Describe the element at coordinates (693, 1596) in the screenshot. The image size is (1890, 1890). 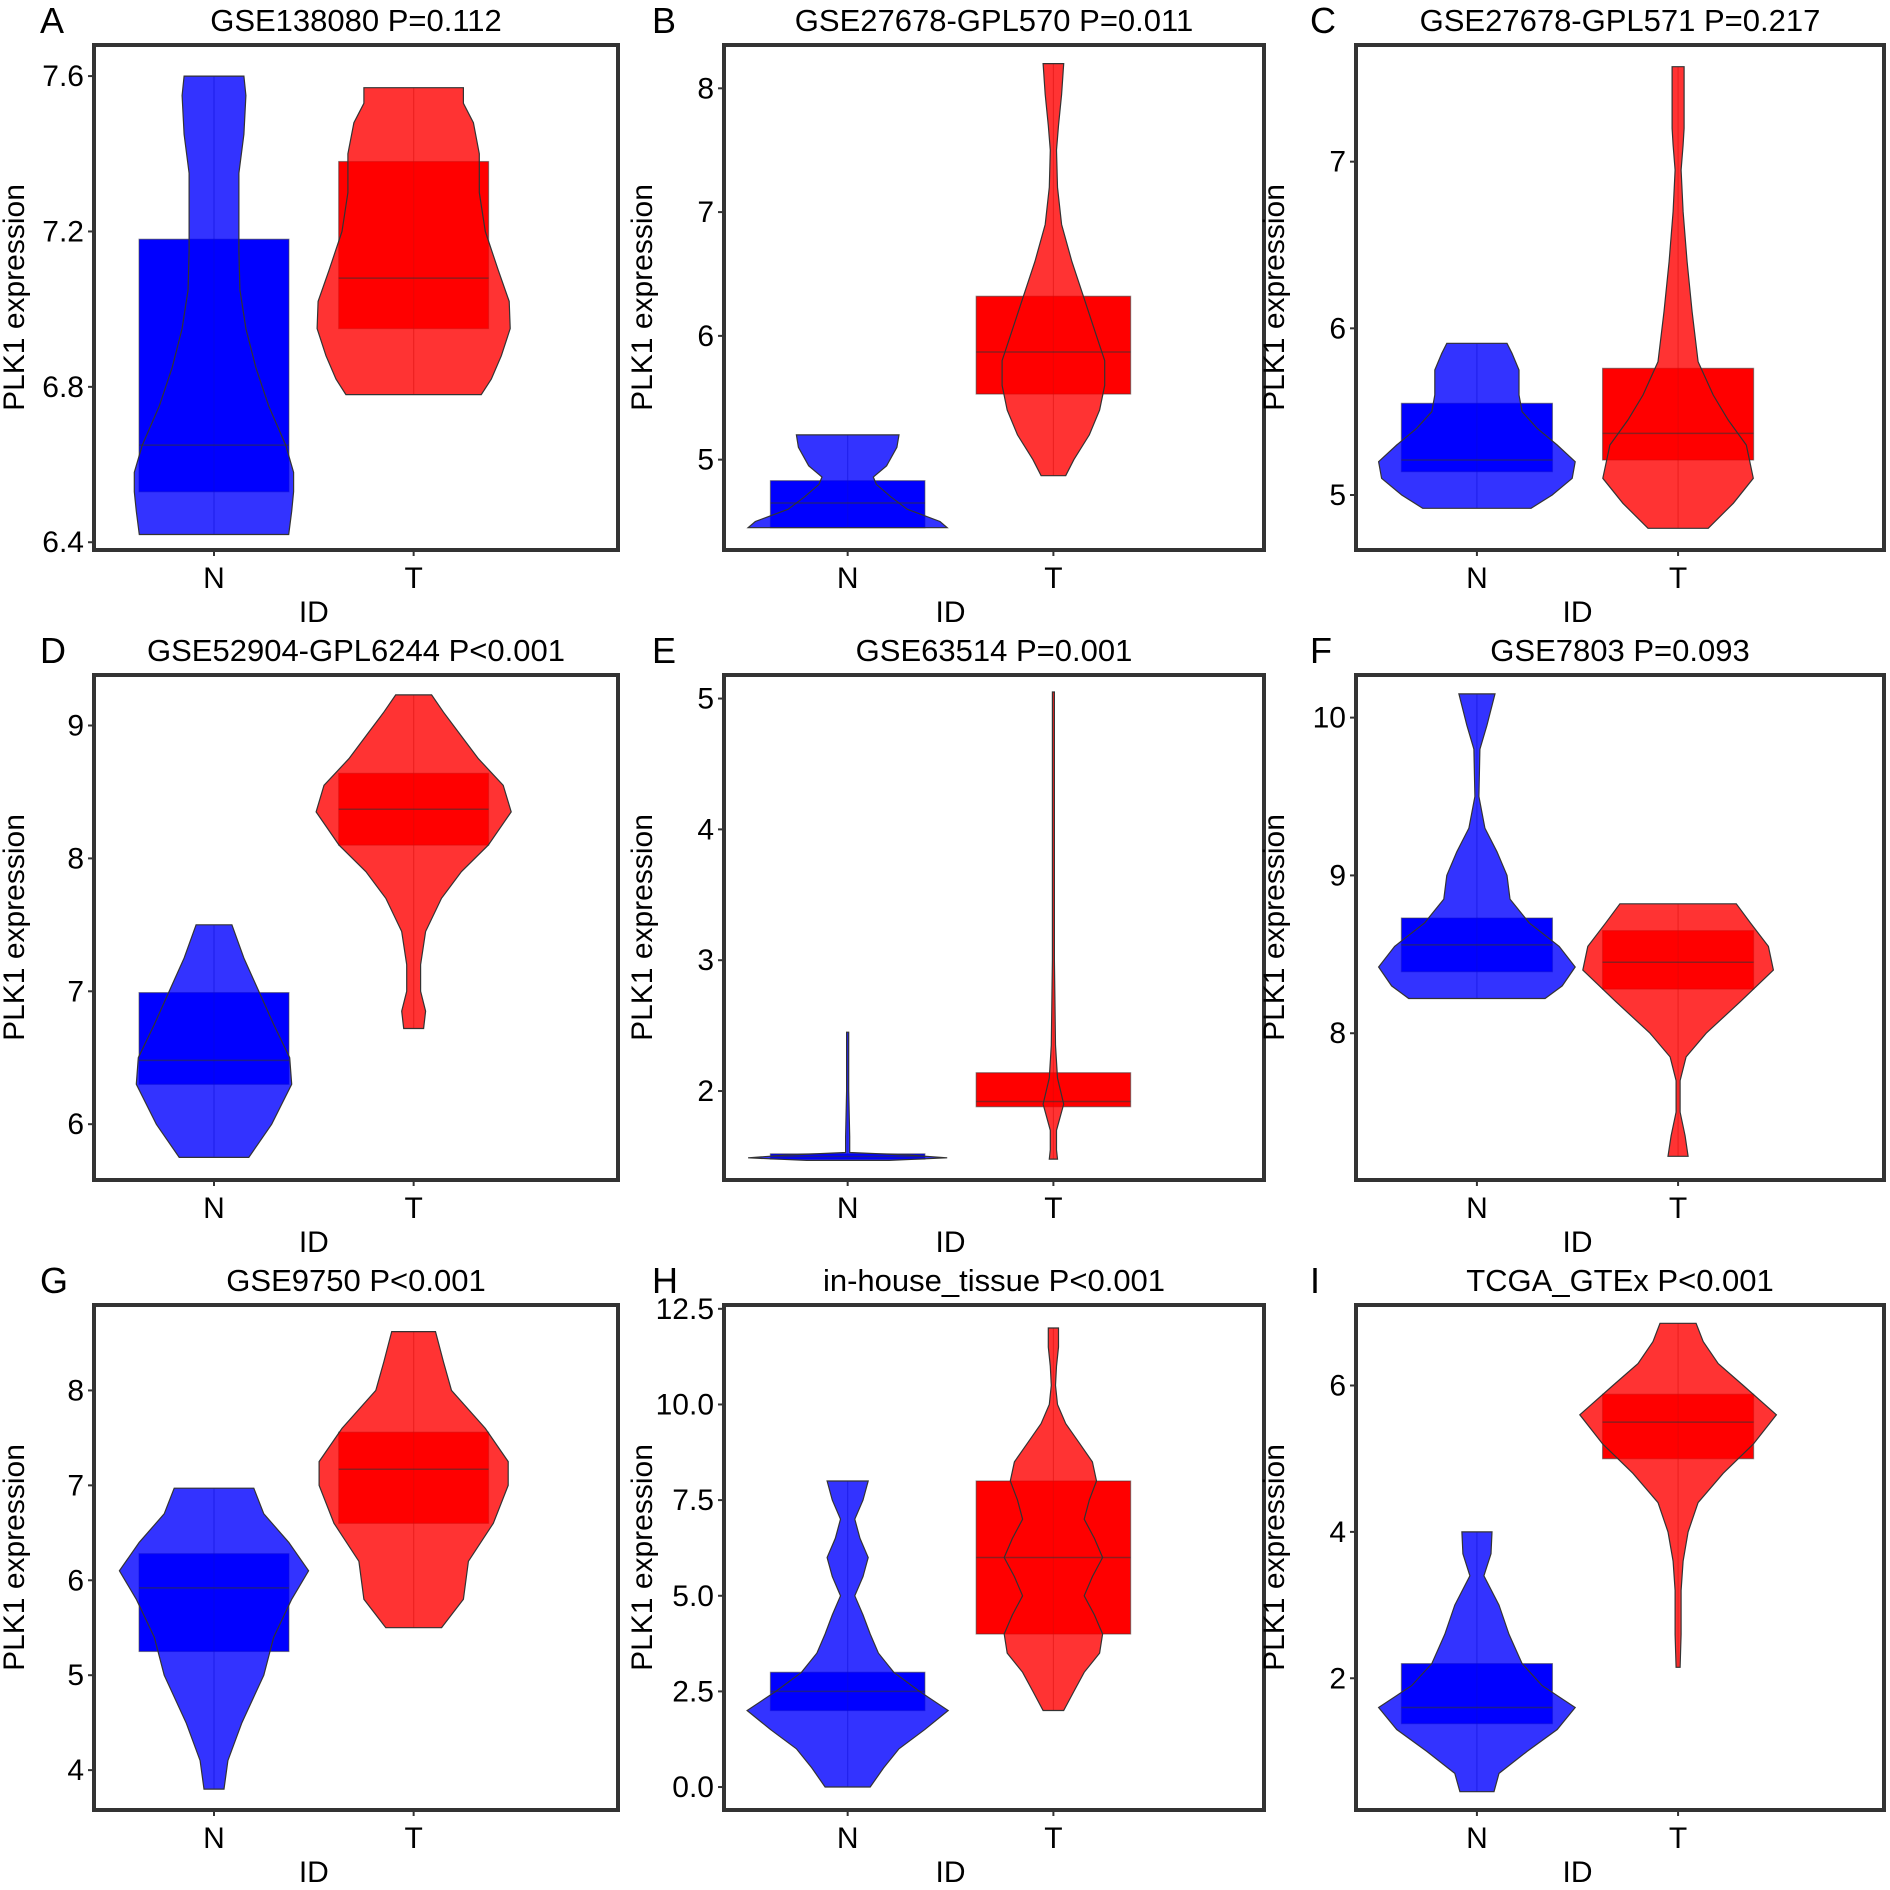
I see `y-tick-label: 5.0` at that location.